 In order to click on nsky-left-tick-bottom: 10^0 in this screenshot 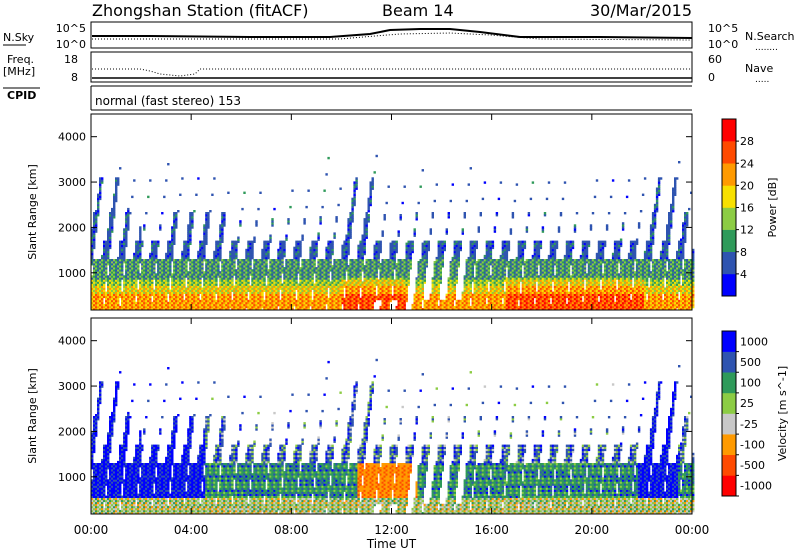, I will do `click(71, 44)`.